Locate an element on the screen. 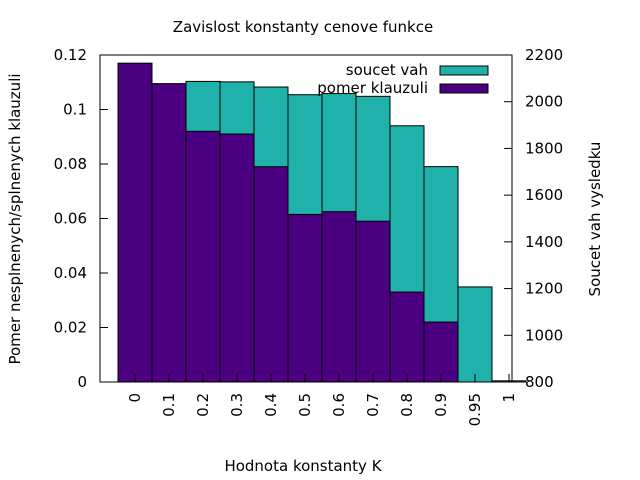 The height and width of the screenshot is (480, 640). x-tick-label: 0.5 is located at coordinates (305, 405).